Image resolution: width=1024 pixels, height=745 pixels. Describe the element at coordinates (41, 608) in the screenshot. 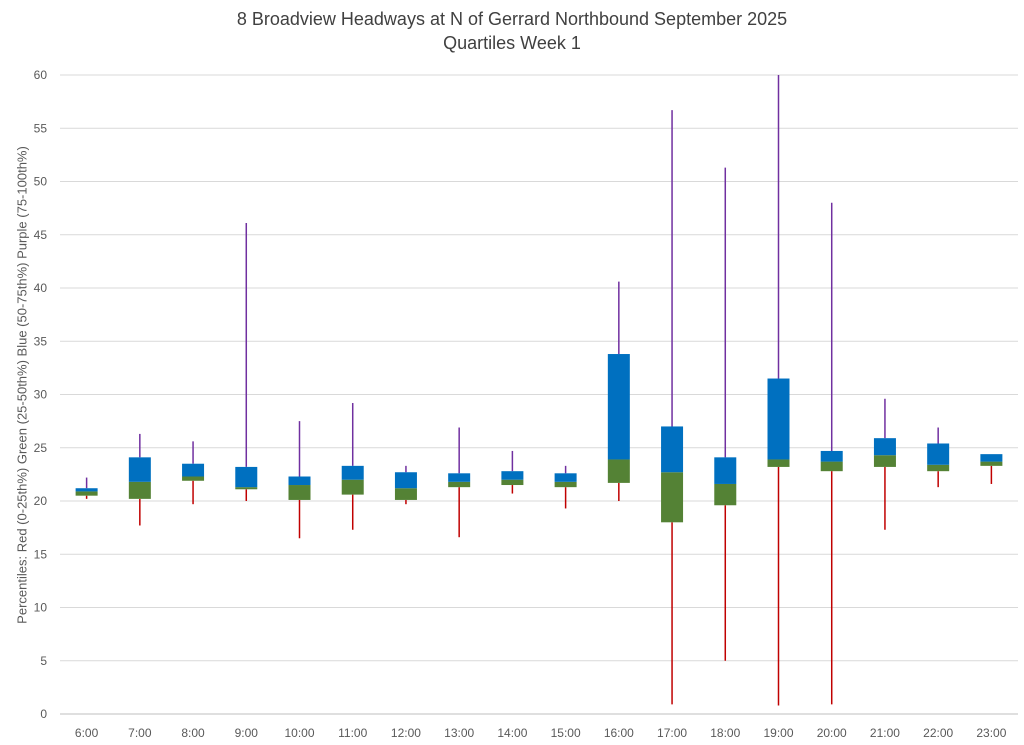

I see `y-tick-label: 10` at that location.